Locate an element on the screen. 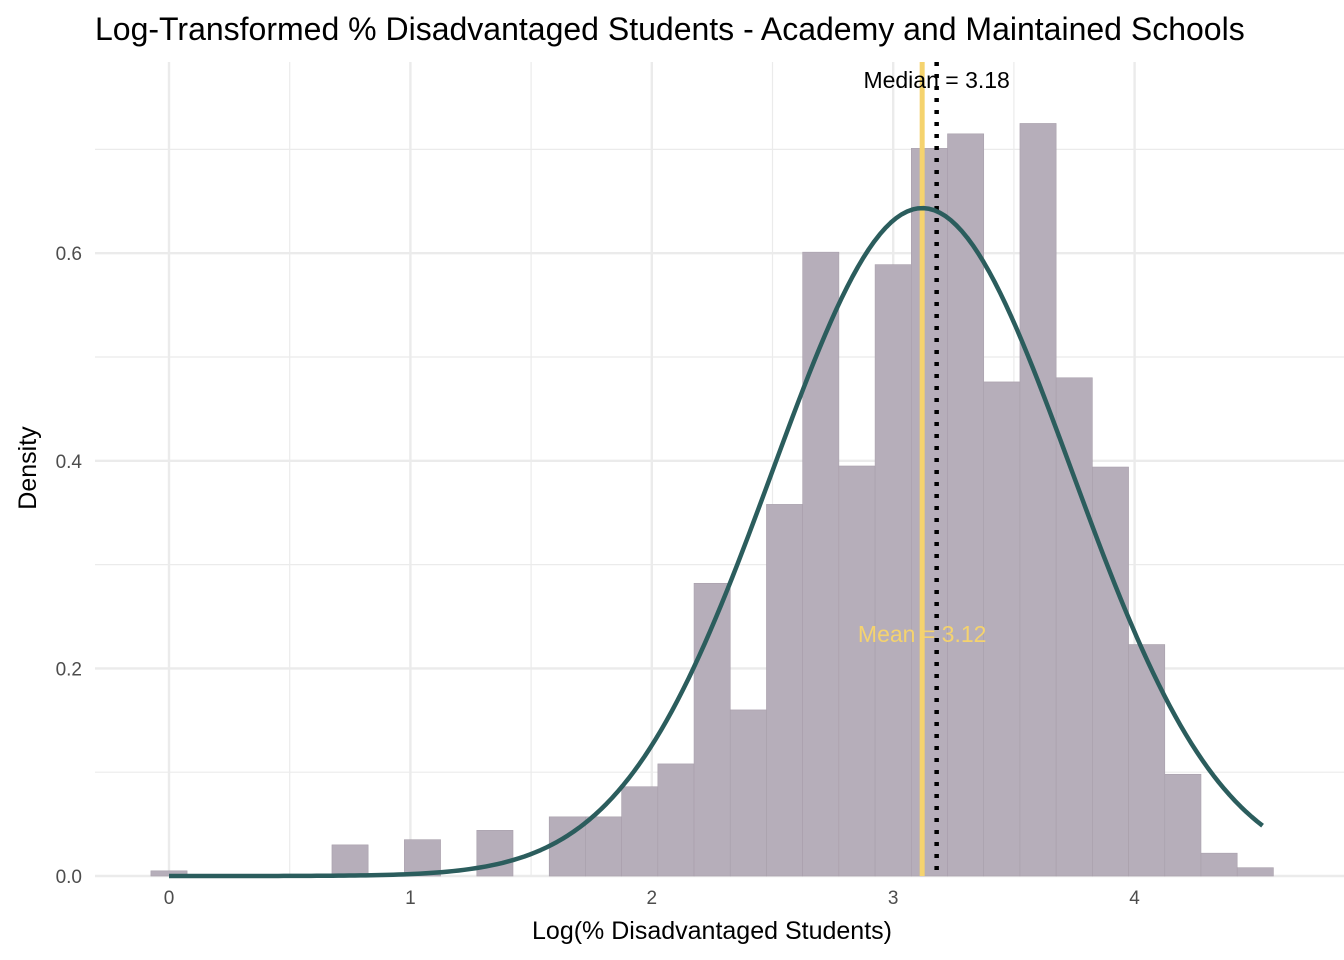 The image size is (1344, 960). y-tick-label: 0.6 is located at coordinates (69, 254).